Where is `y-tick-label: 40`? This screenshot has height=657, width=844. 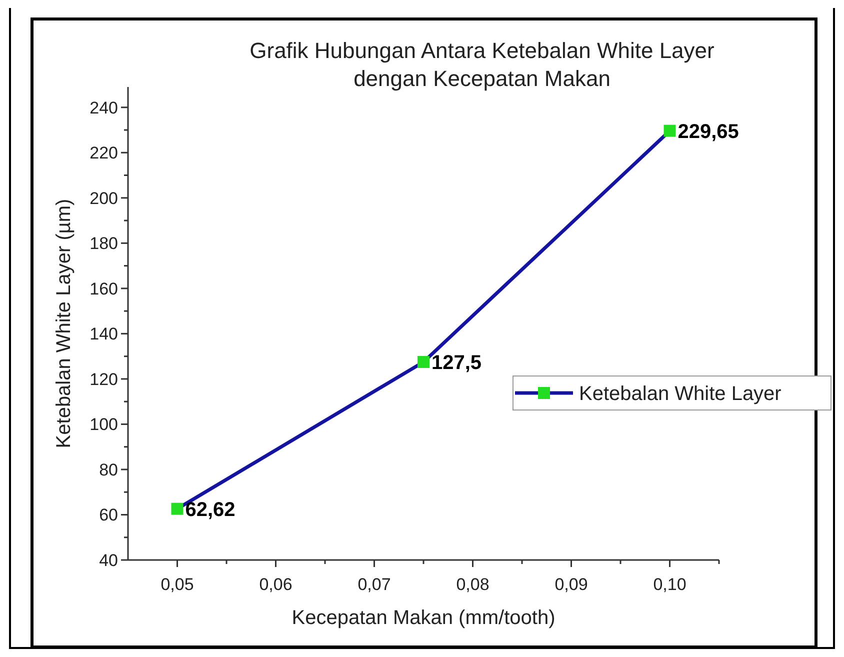 y-tick-label: 40 is located at coordinates (108, 560).